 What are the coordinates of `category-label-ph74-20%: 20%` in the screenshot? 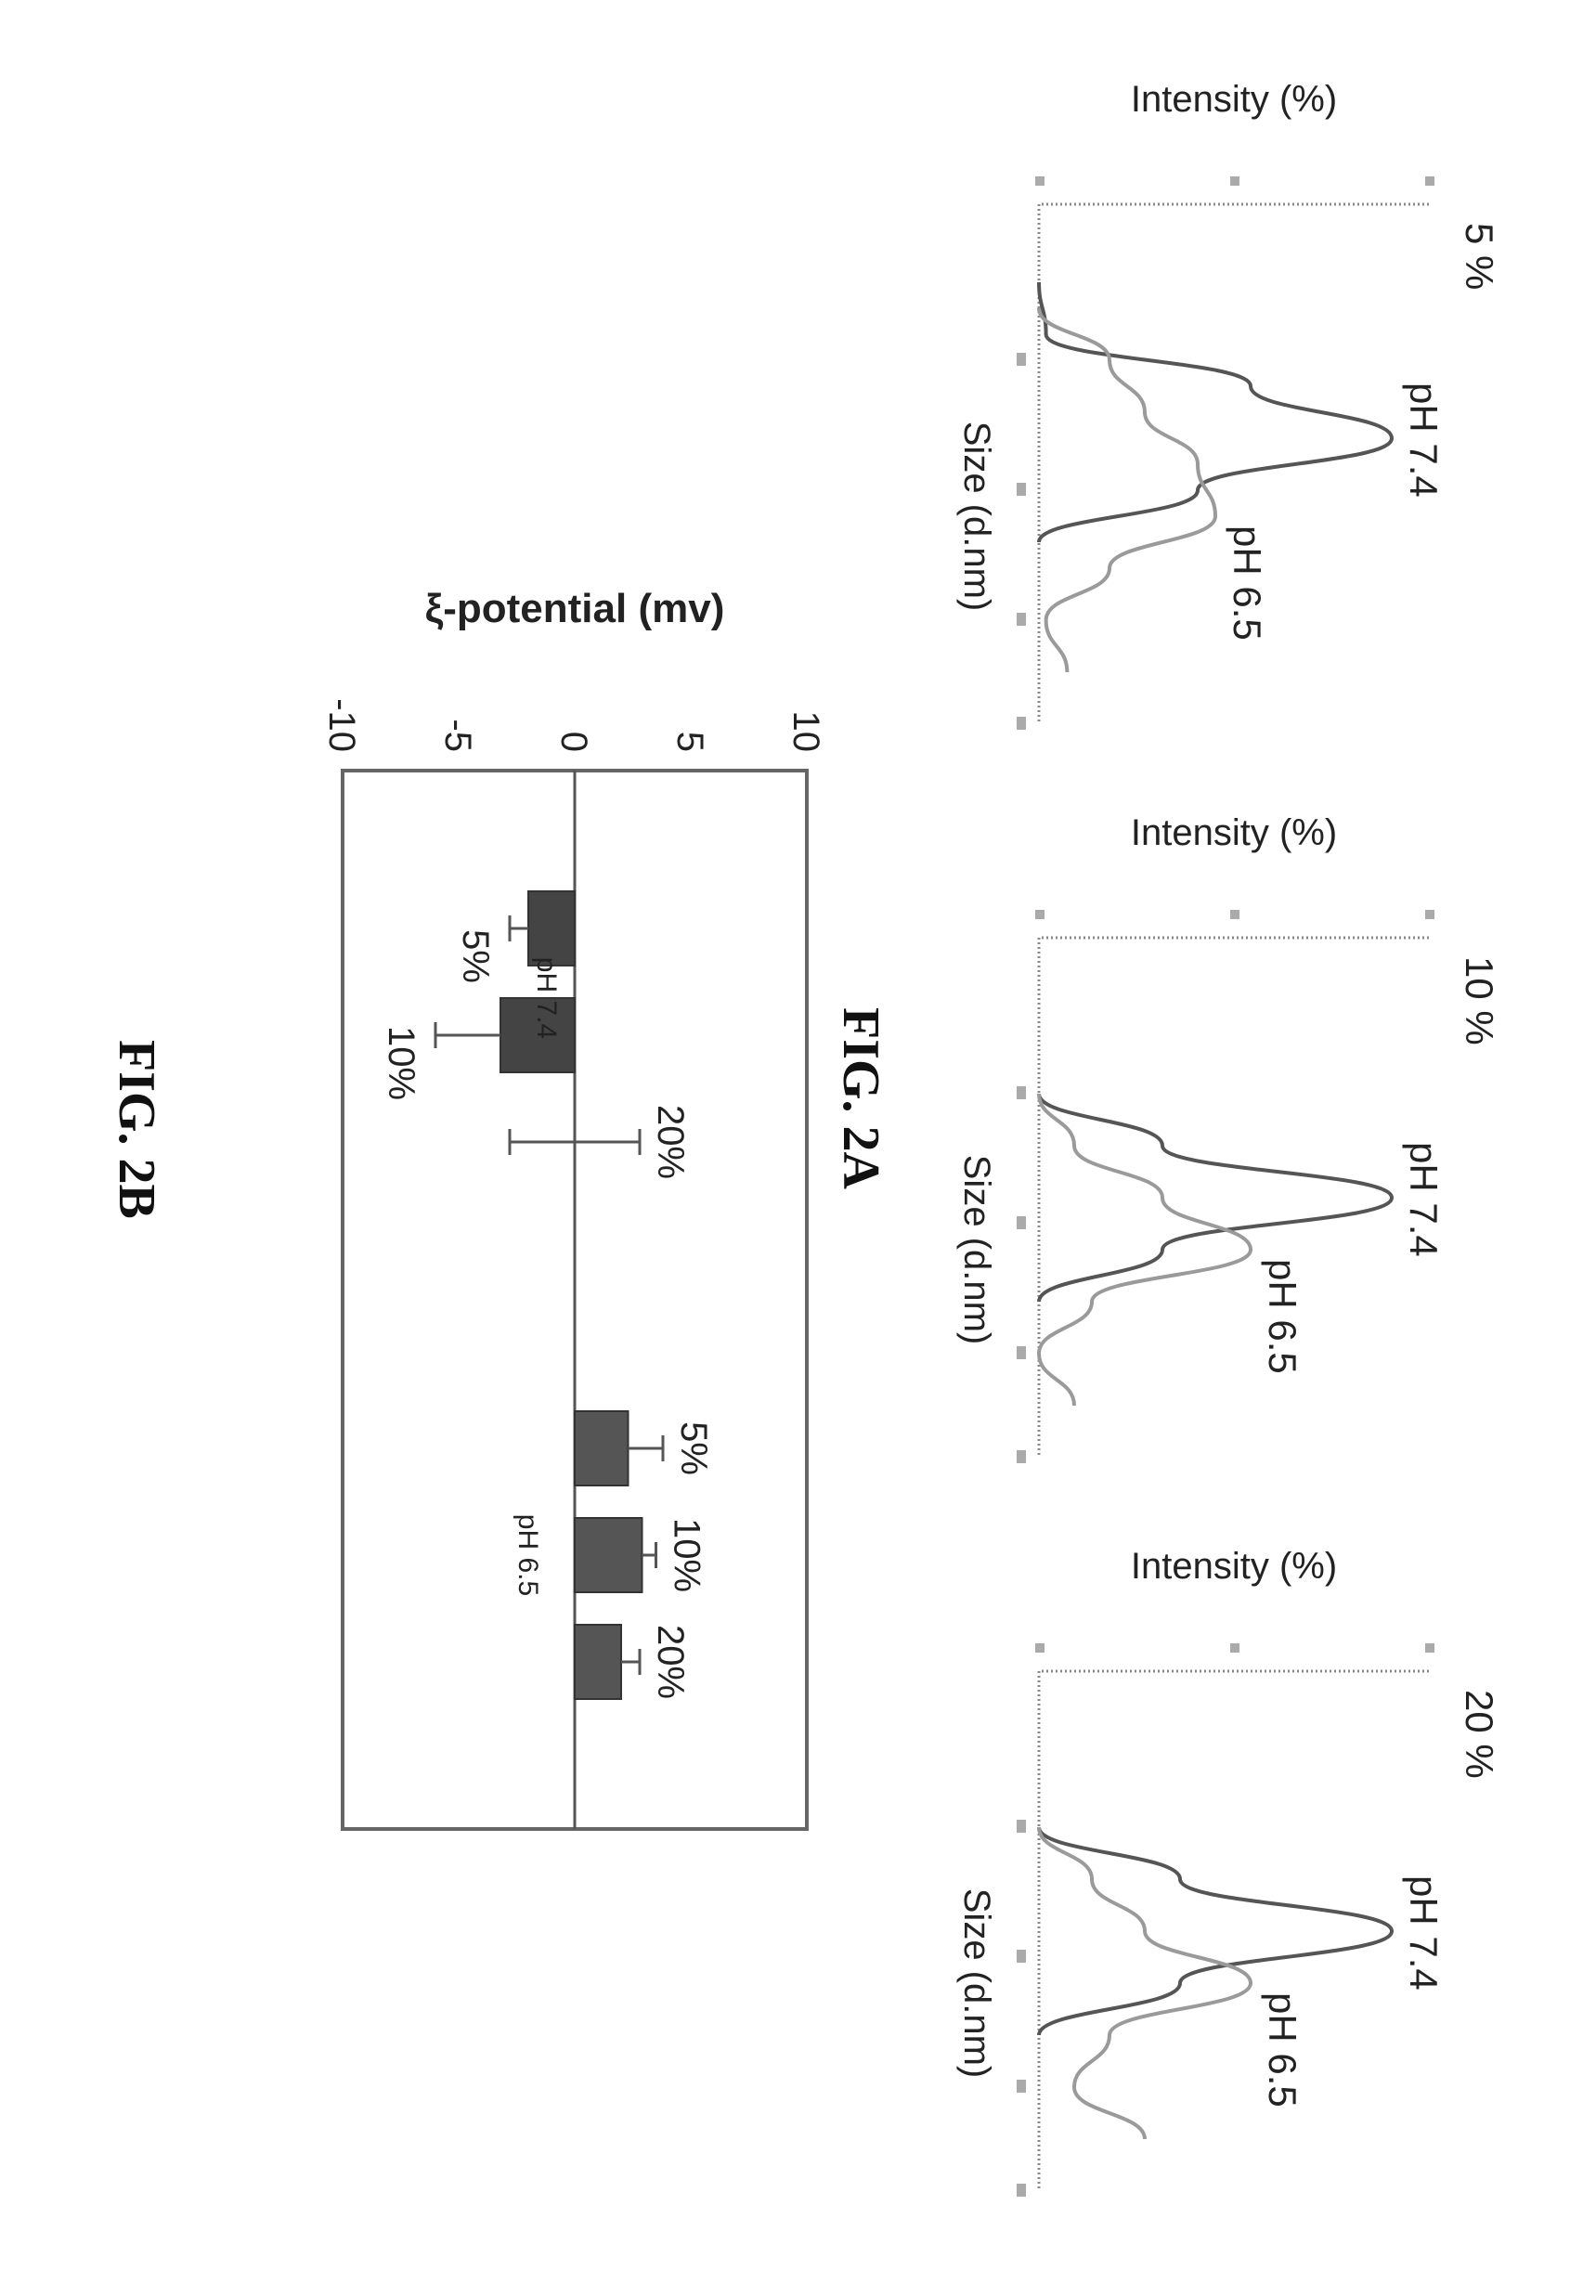 It's located at (671, 1142).